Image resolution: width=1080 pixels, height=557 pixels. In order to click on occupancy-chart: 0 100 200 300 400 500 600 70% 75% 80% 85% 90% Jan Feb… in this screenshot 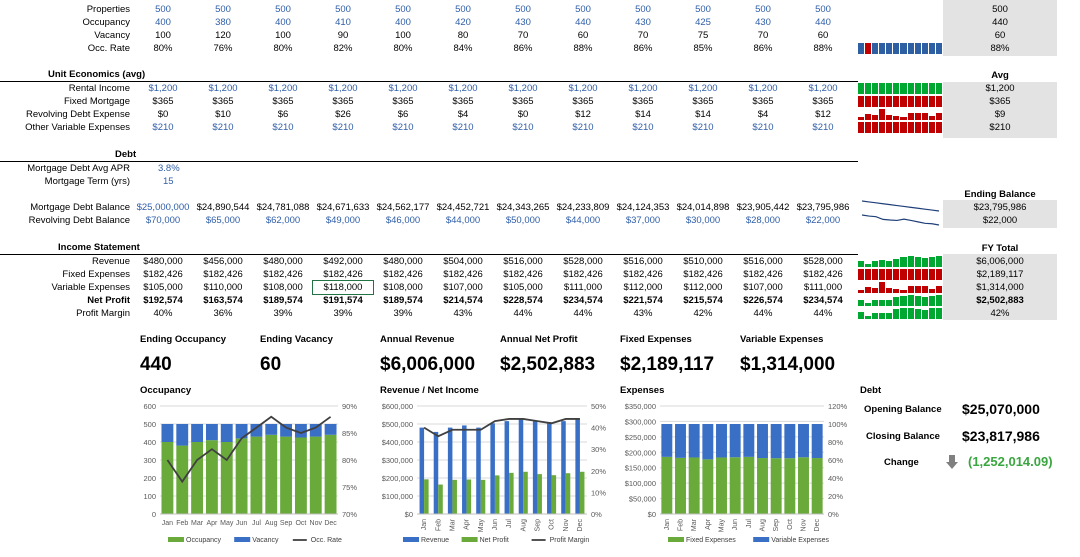, I will do `click(245, 473)`.